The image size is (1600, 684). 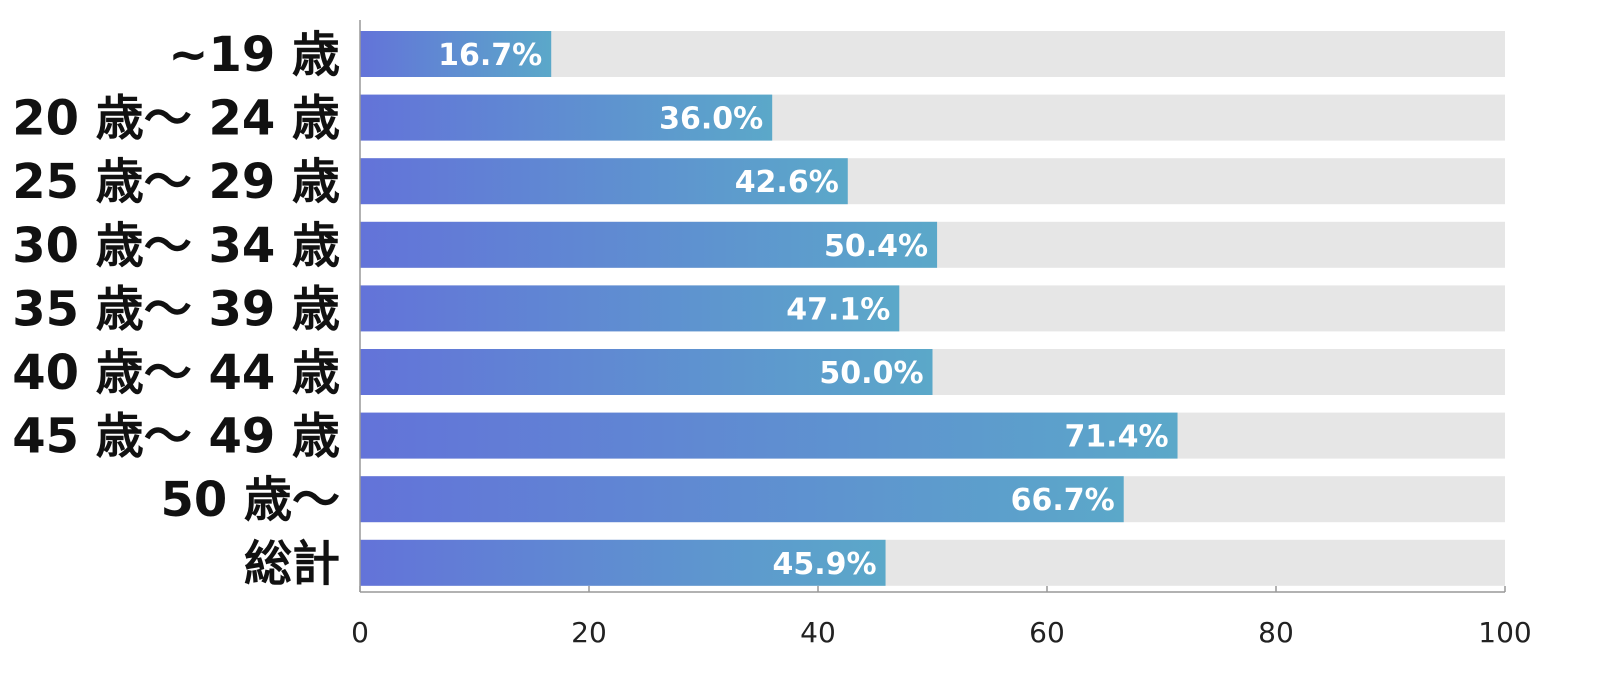 I want to click on data-label: 47.1%, so click(x=838, y=309).